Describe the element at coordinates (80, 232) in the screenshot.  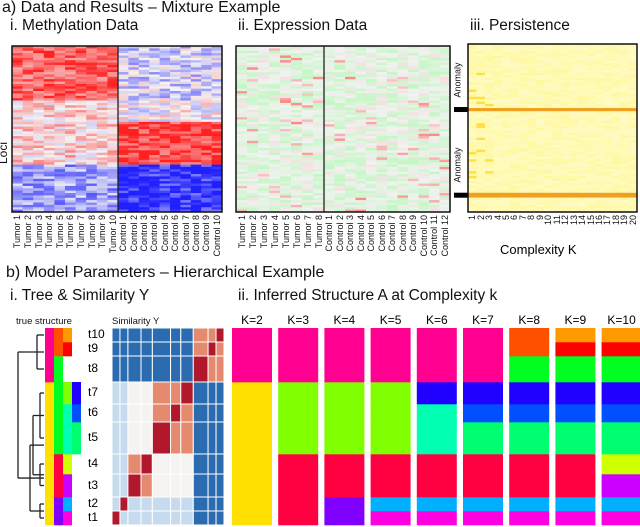
I see `methylation-tick-label: Tumor 7` at that location.